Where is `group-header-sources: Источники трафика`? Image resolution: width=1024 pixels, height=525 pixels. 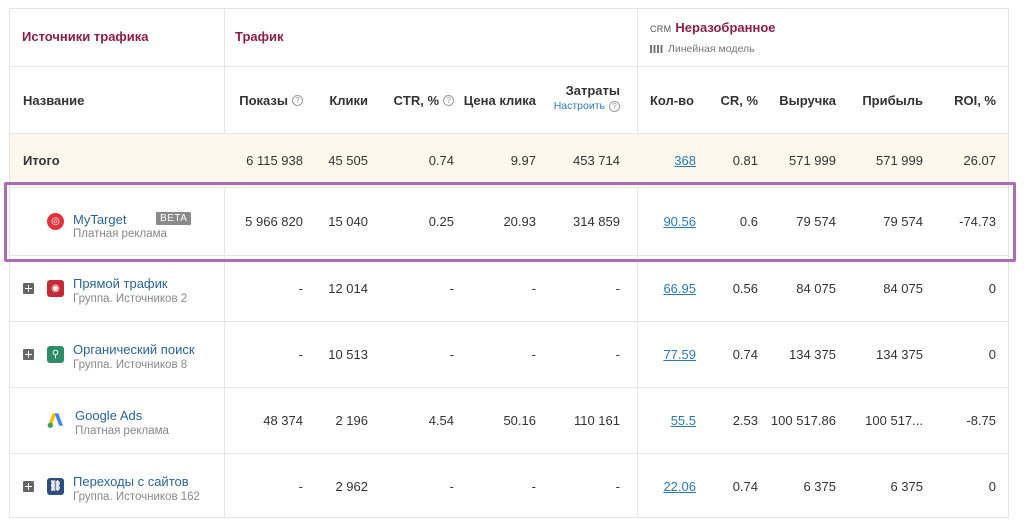
group-header-sources: Источники трафика is located at coordinates (85, 36).